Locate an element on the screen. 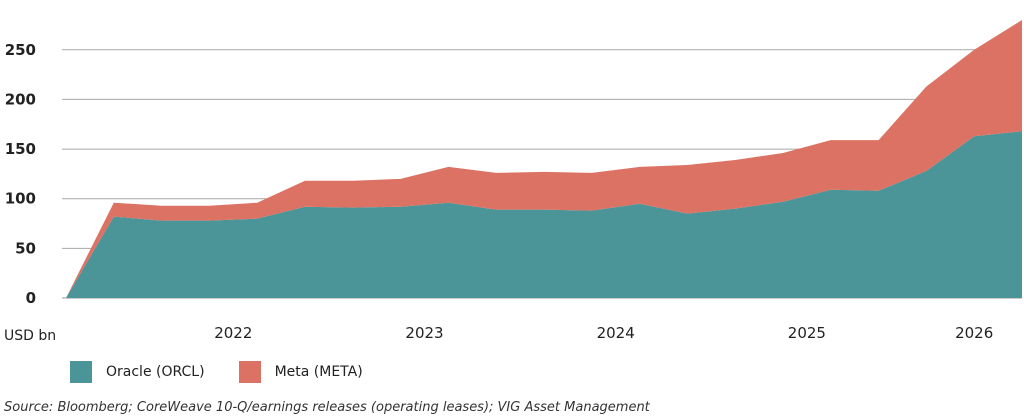 The height and width of the screenshot is (420, 1024). x-tick-label-2026: 2026 is located at coordinates (974, 333).